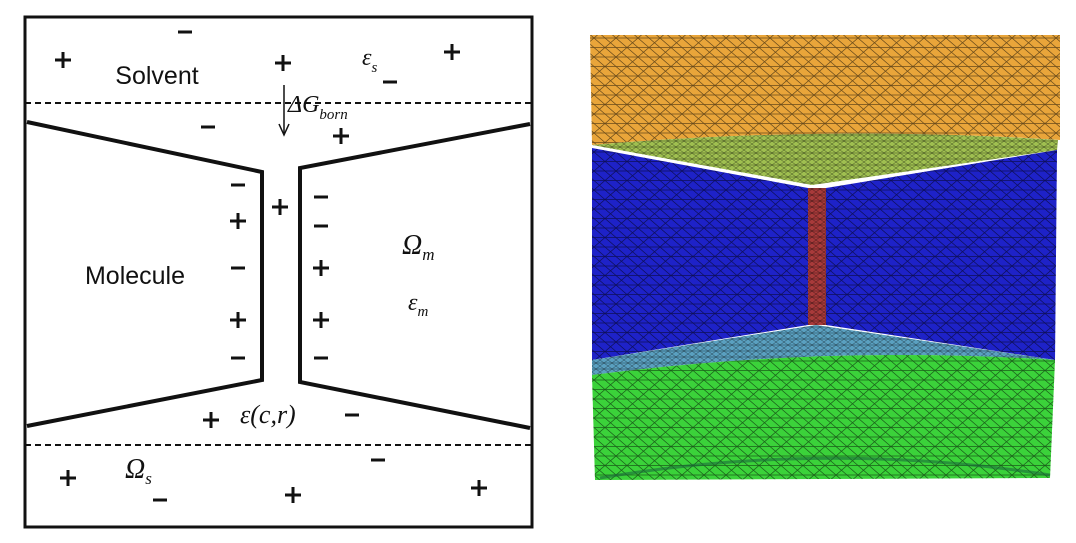 This screenshot has height=543, width=1076. I want to click on rim, so click(825, 468).